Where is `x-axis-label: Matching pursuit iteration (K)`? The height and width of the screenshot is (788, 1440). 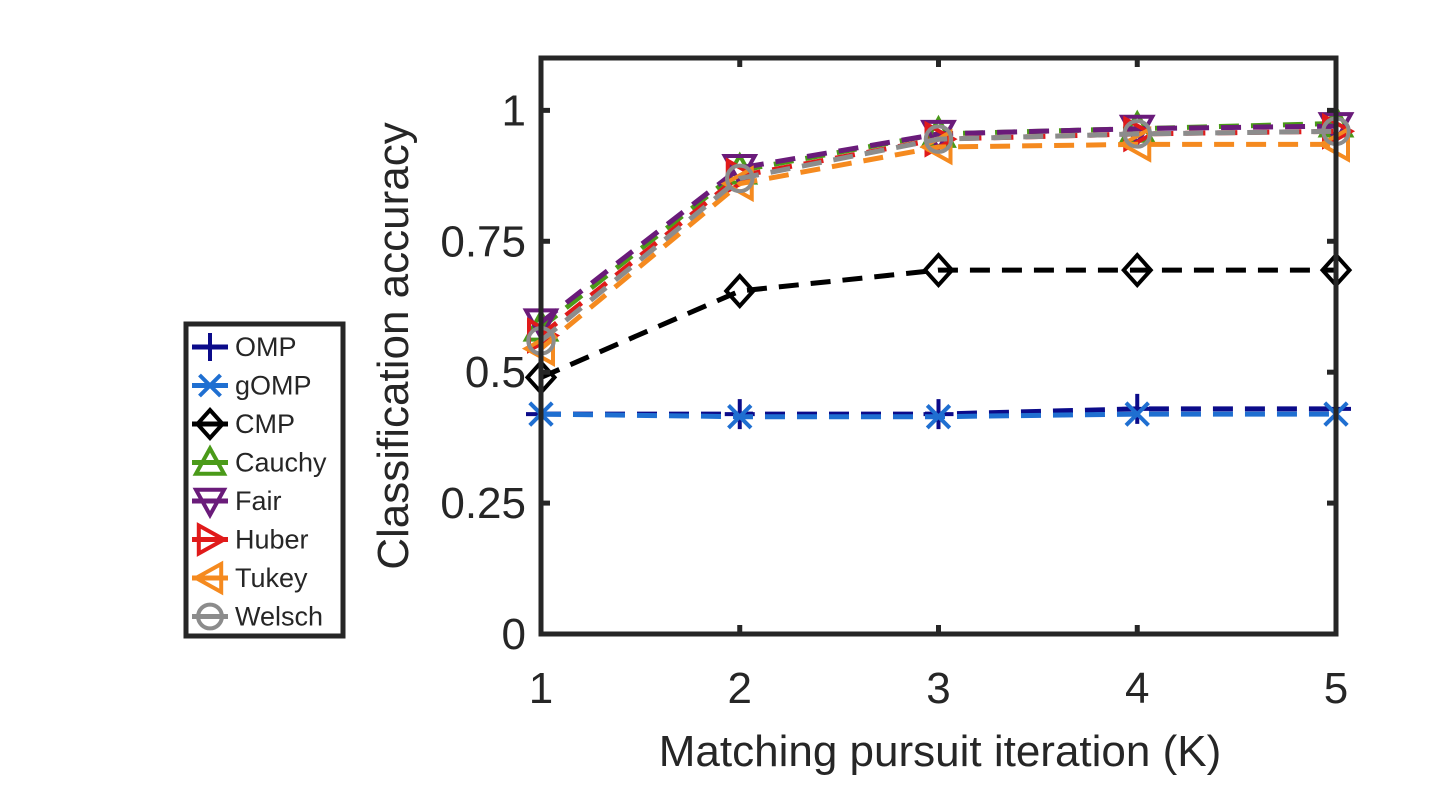
x-axis-label: Matching pursuit iteration (K) is located at coordinates (940, 751).